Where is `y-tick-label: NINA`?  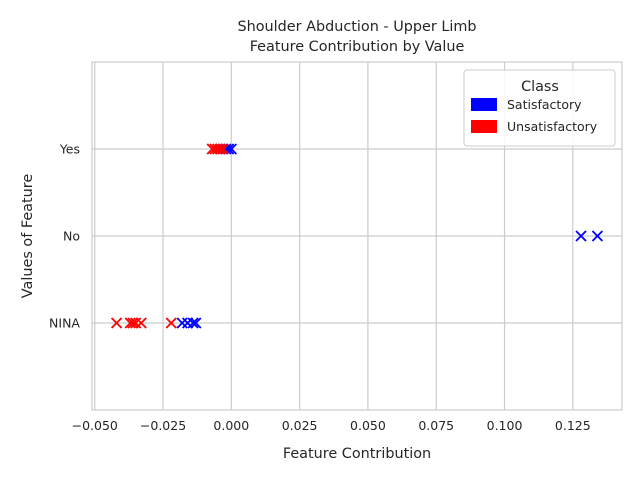 y-tick-label: NINA is located at coordinates (64, 323).